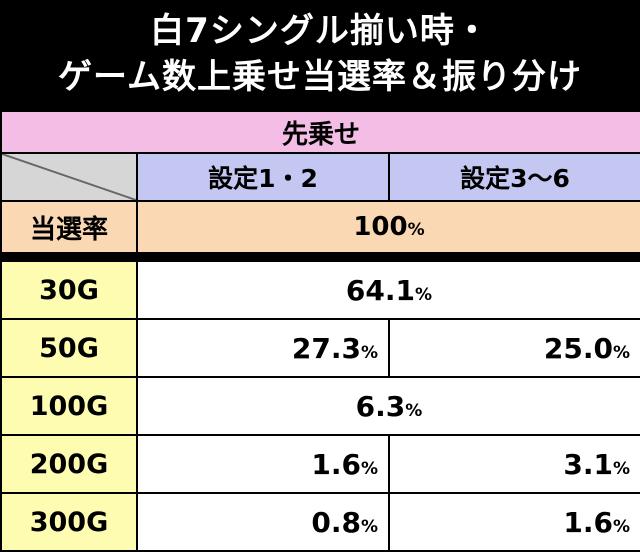 Image resolution: width=640 pixels, height=552 pixels. I want to click on table-row: 200G 1.6% 3.1%, so click(320, 464).